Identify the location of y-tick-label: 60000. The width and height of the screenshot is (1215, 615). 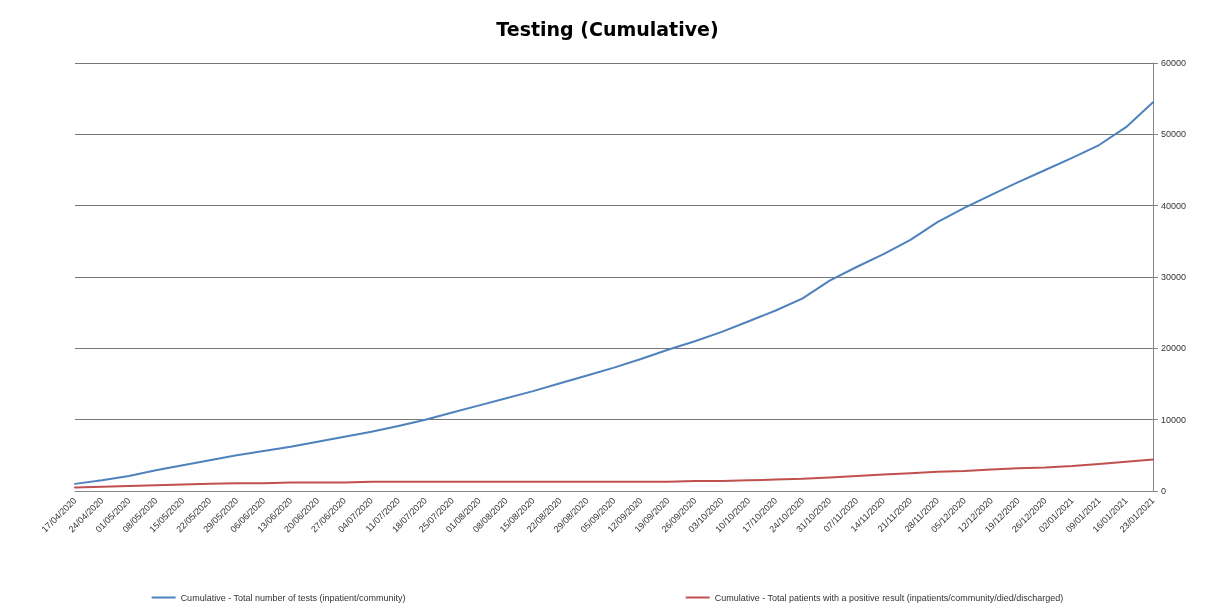
(1174, 63).